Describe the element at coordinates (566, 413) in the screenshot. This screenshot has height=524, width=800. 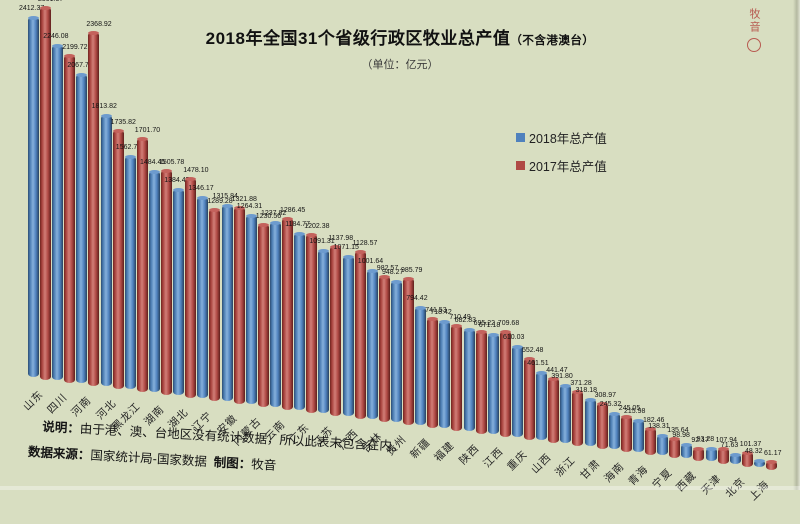
I see `bar-2018-浙江` at that location.